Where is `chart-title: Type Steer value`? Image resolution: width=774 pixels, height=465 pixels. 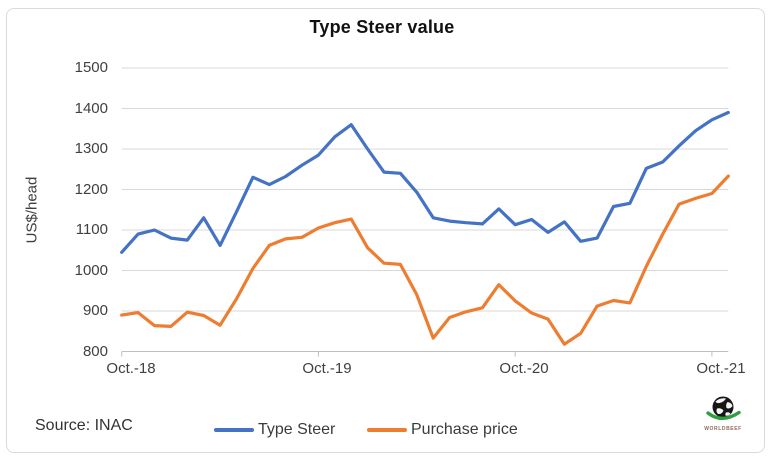
chart-title: Type Steer value is located at coordinates (382, 27).